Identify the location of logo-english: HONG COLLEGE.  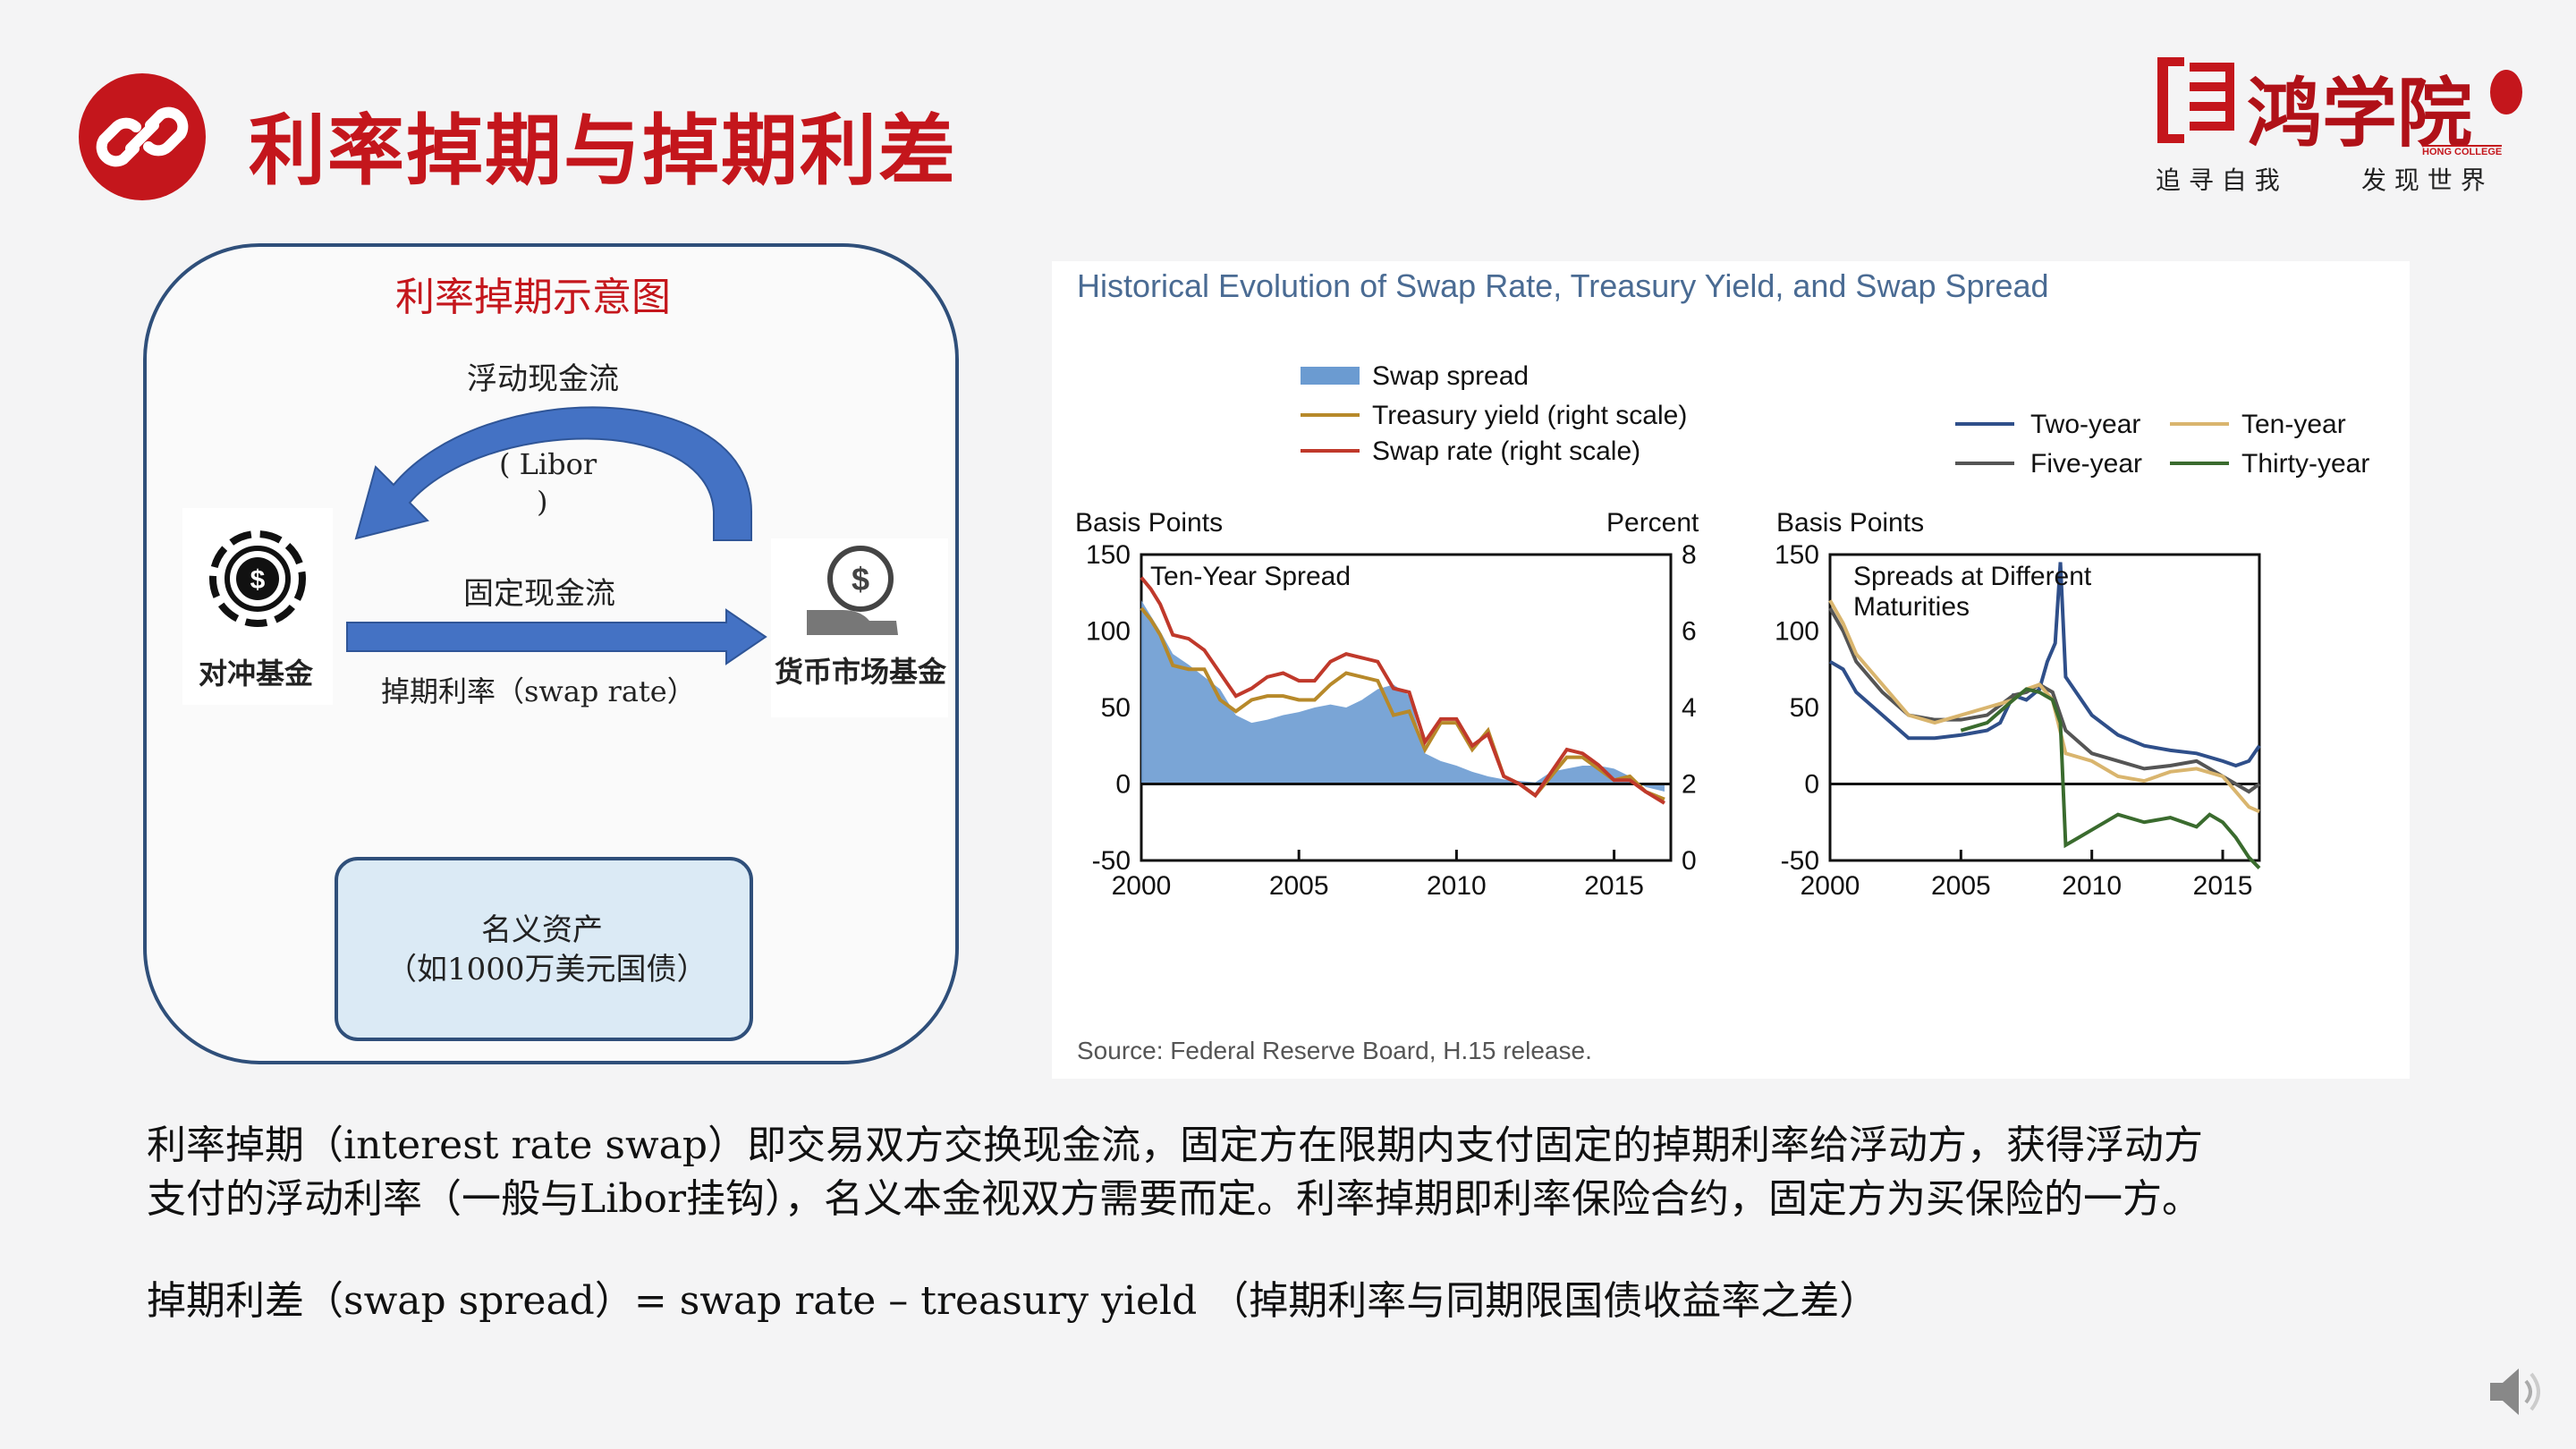
(2462, 151).